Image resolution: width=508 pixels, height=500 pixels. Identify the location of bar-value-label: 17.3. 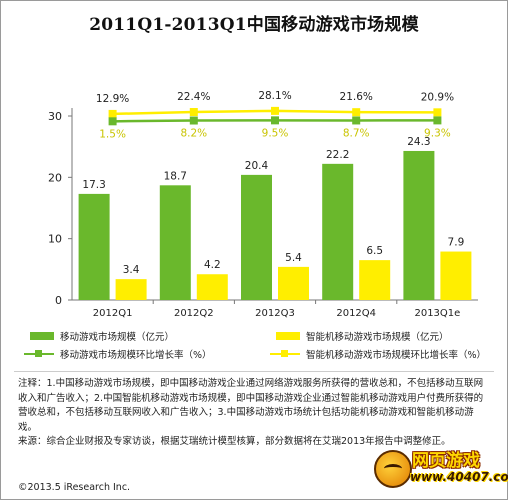
(93, 185).